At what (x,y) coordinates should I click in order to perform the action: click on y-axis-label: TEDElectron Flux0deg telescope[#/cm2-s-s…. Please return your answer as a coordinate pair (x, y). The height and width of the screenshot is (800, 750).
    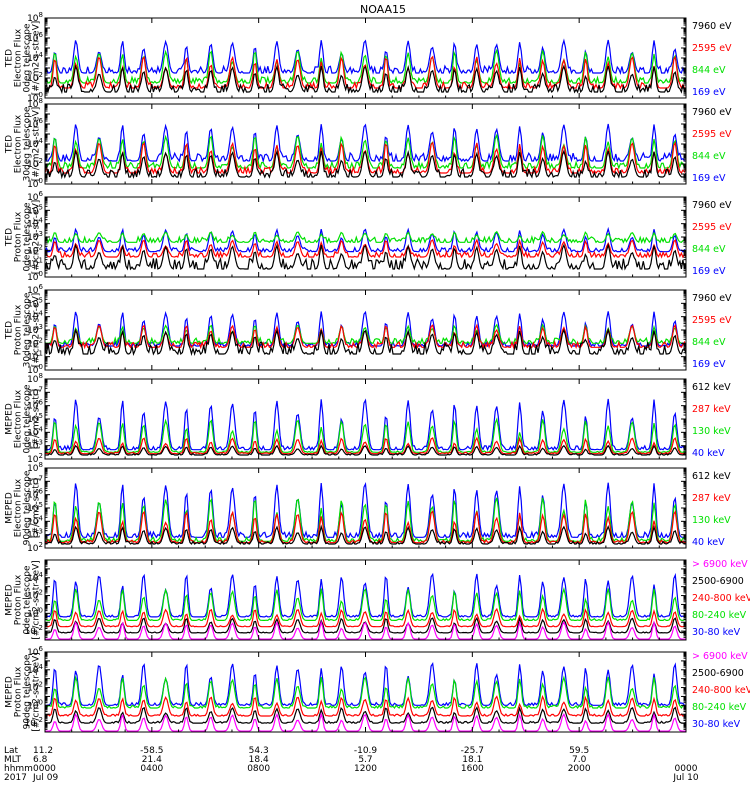
    Looking at the image, I should click on (23, 58).